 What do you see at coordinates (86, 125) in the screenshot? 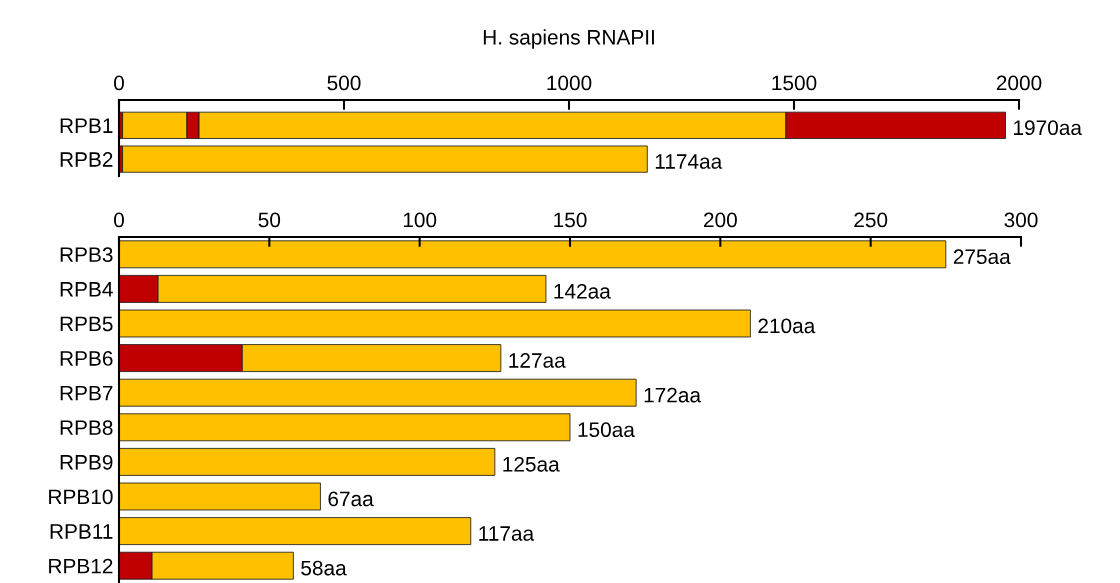
I see `y-tick-label: RPB1` at bounding box center [86, 125].